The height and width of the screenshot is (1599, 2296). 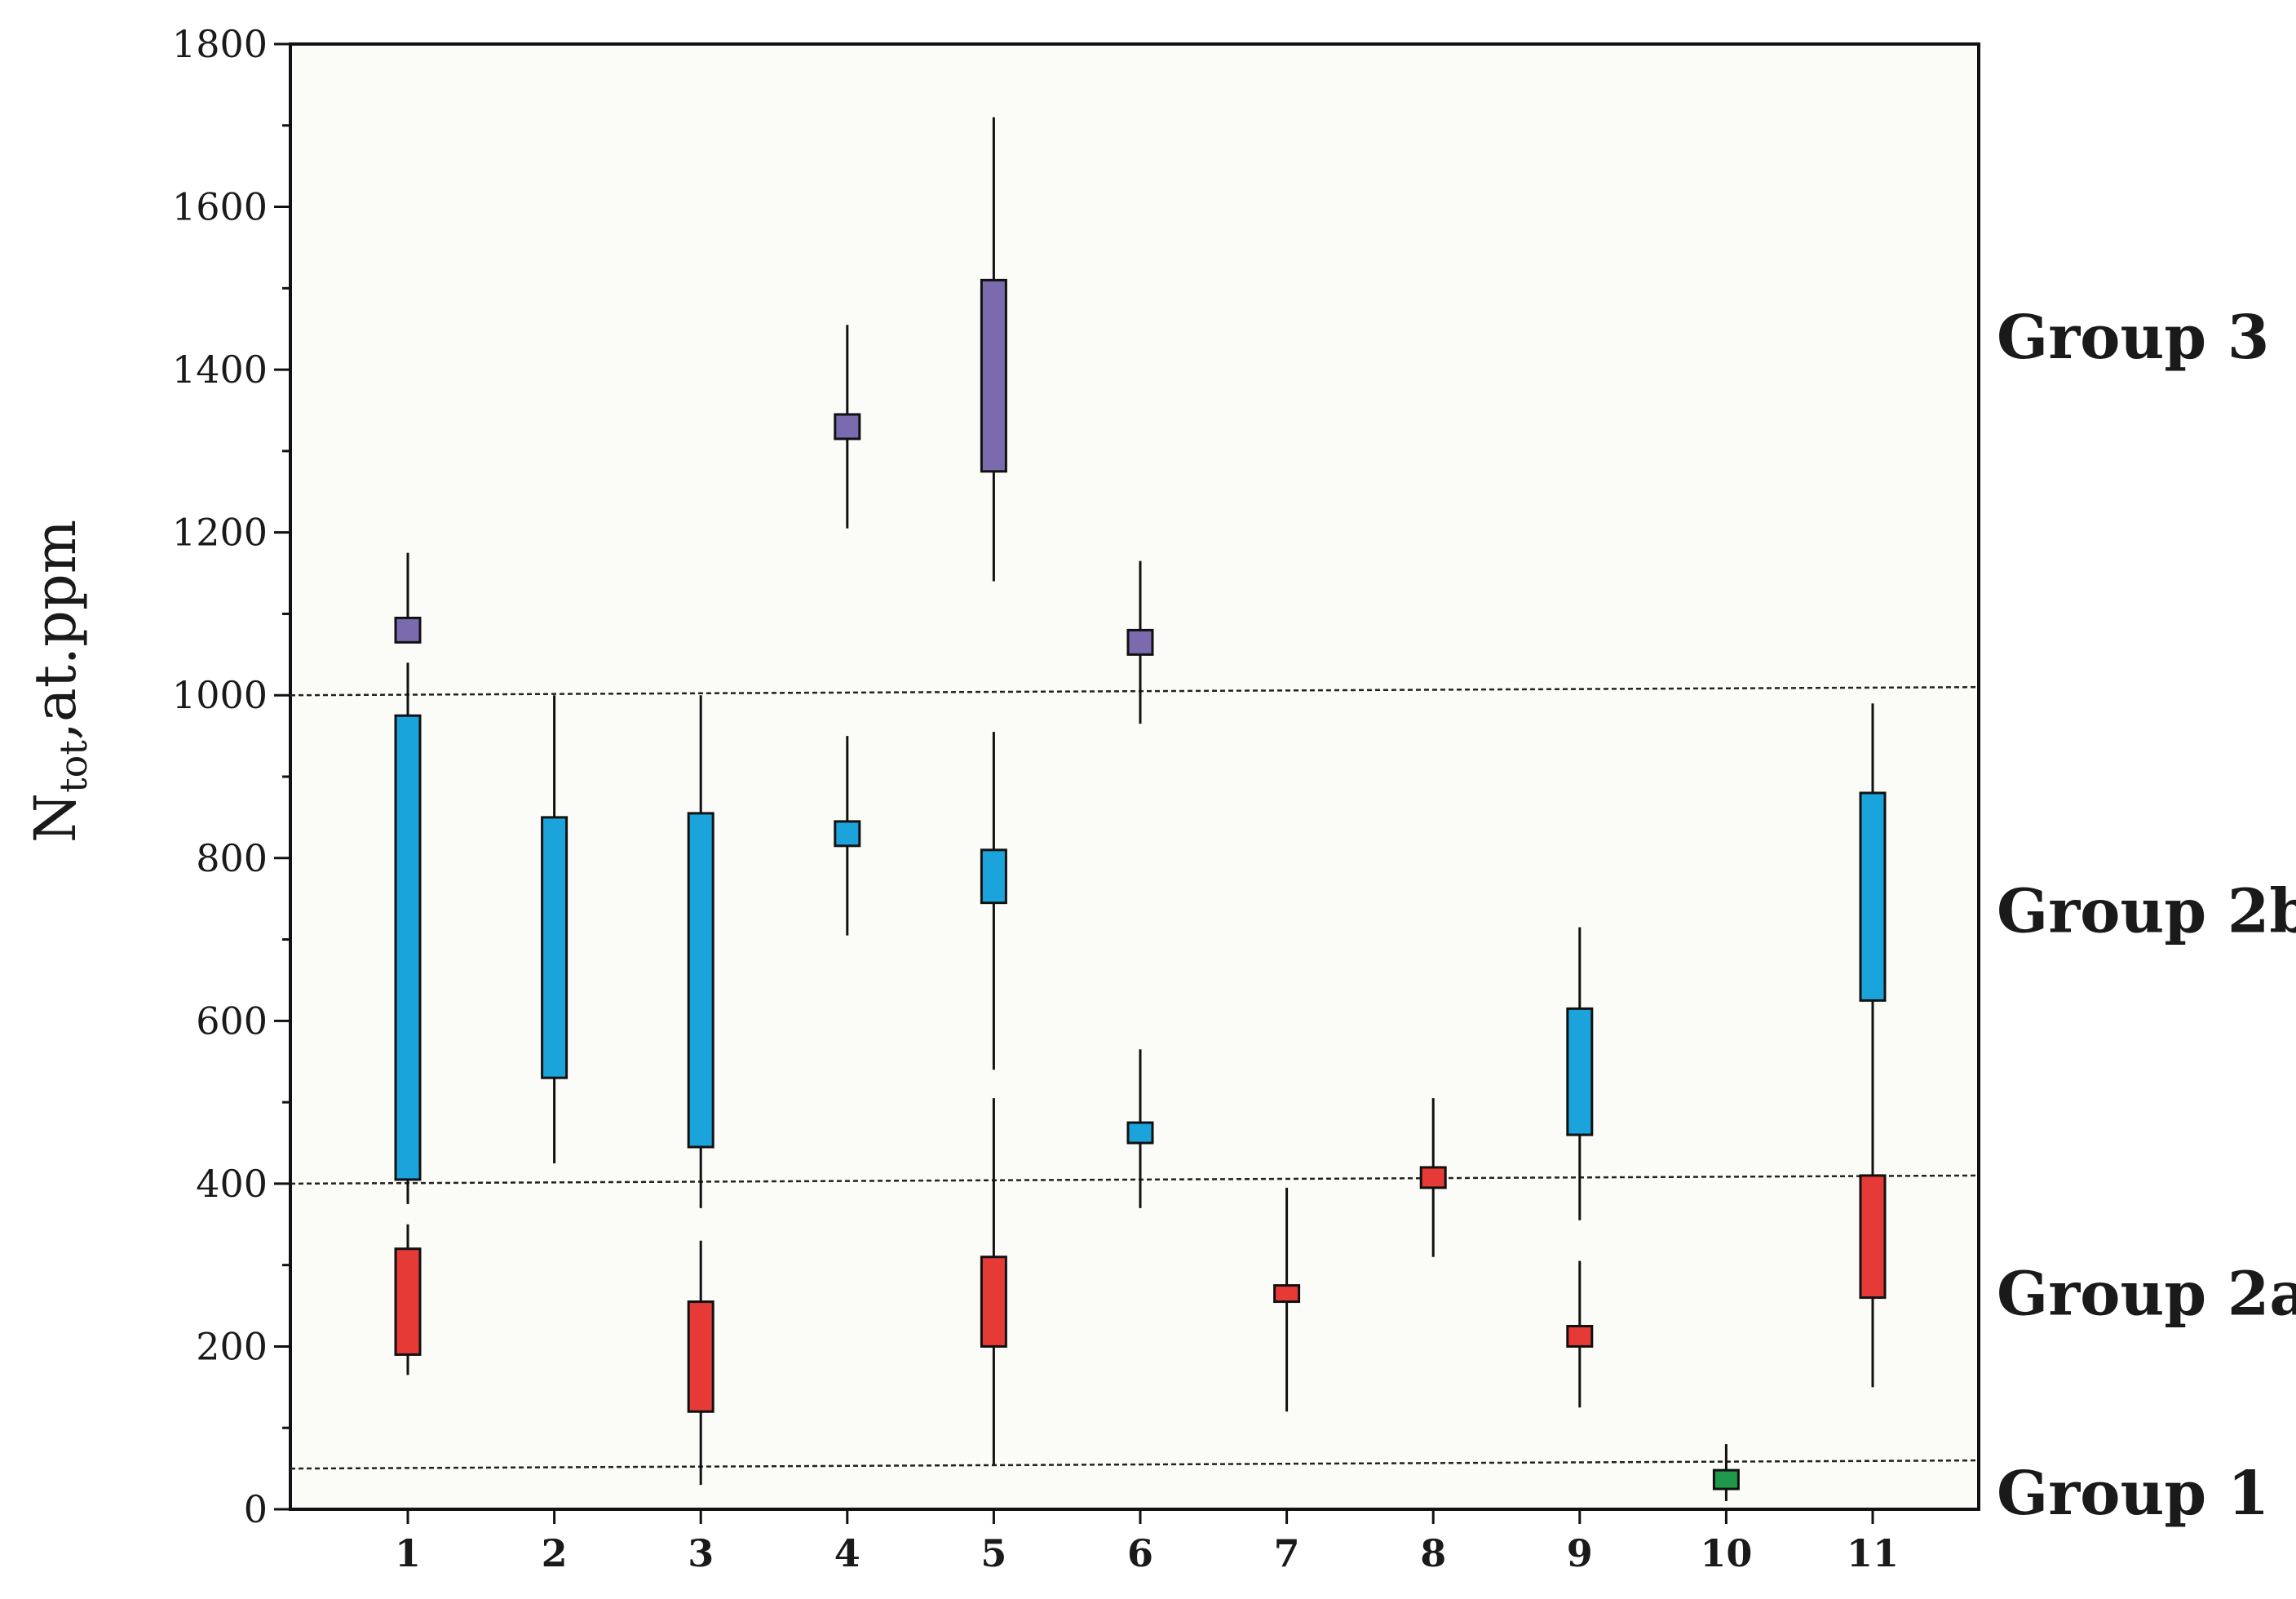 What do you see at coordinates (232, 1021) in the screenshot?
I see `y-tick-label-600: 600` at bounding box center [232, 1021].